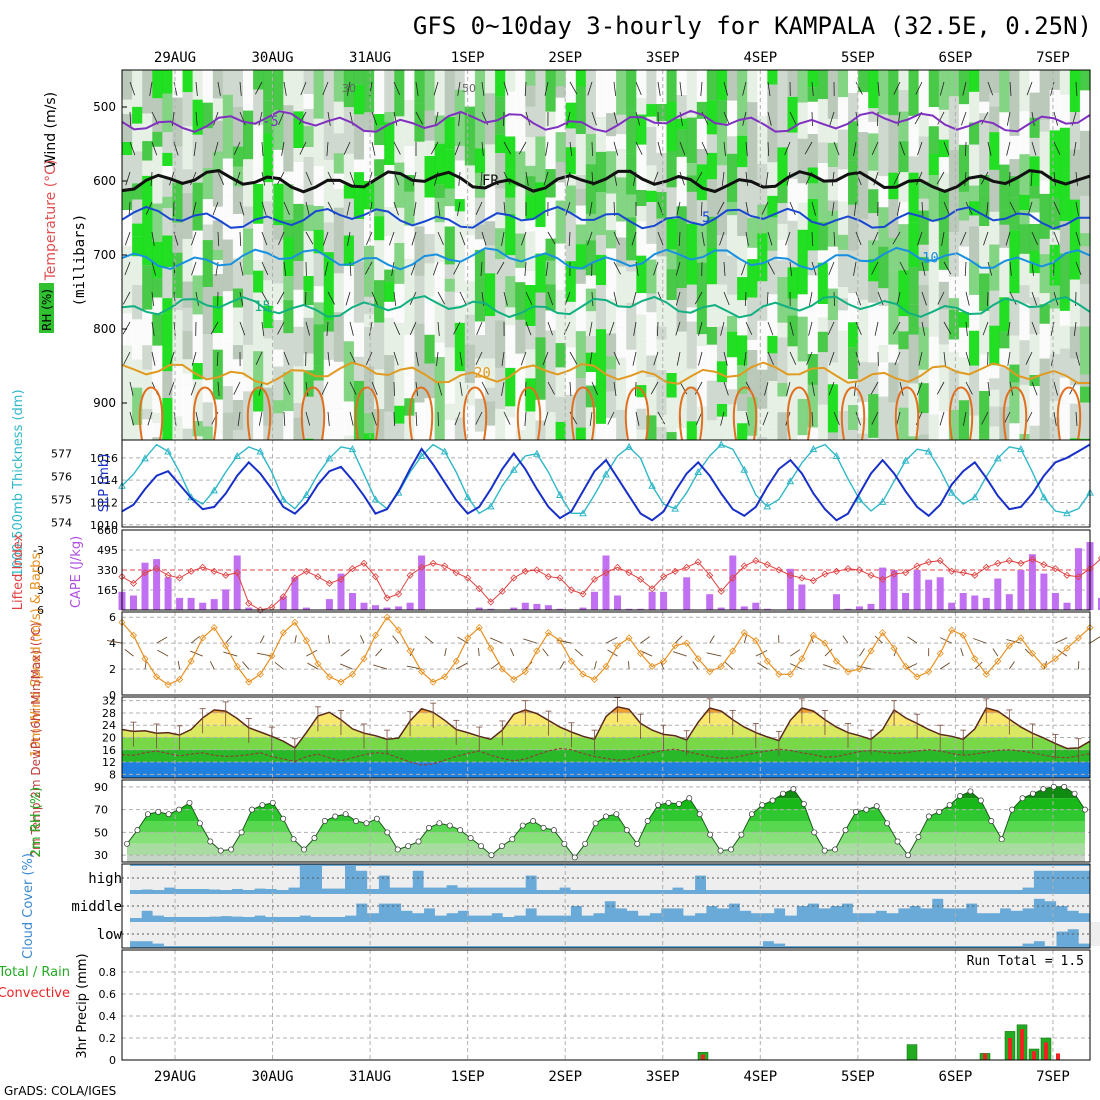 The image size is (1100, 1100). I want to click on precip-convective-bar, so click(1034, 1055).